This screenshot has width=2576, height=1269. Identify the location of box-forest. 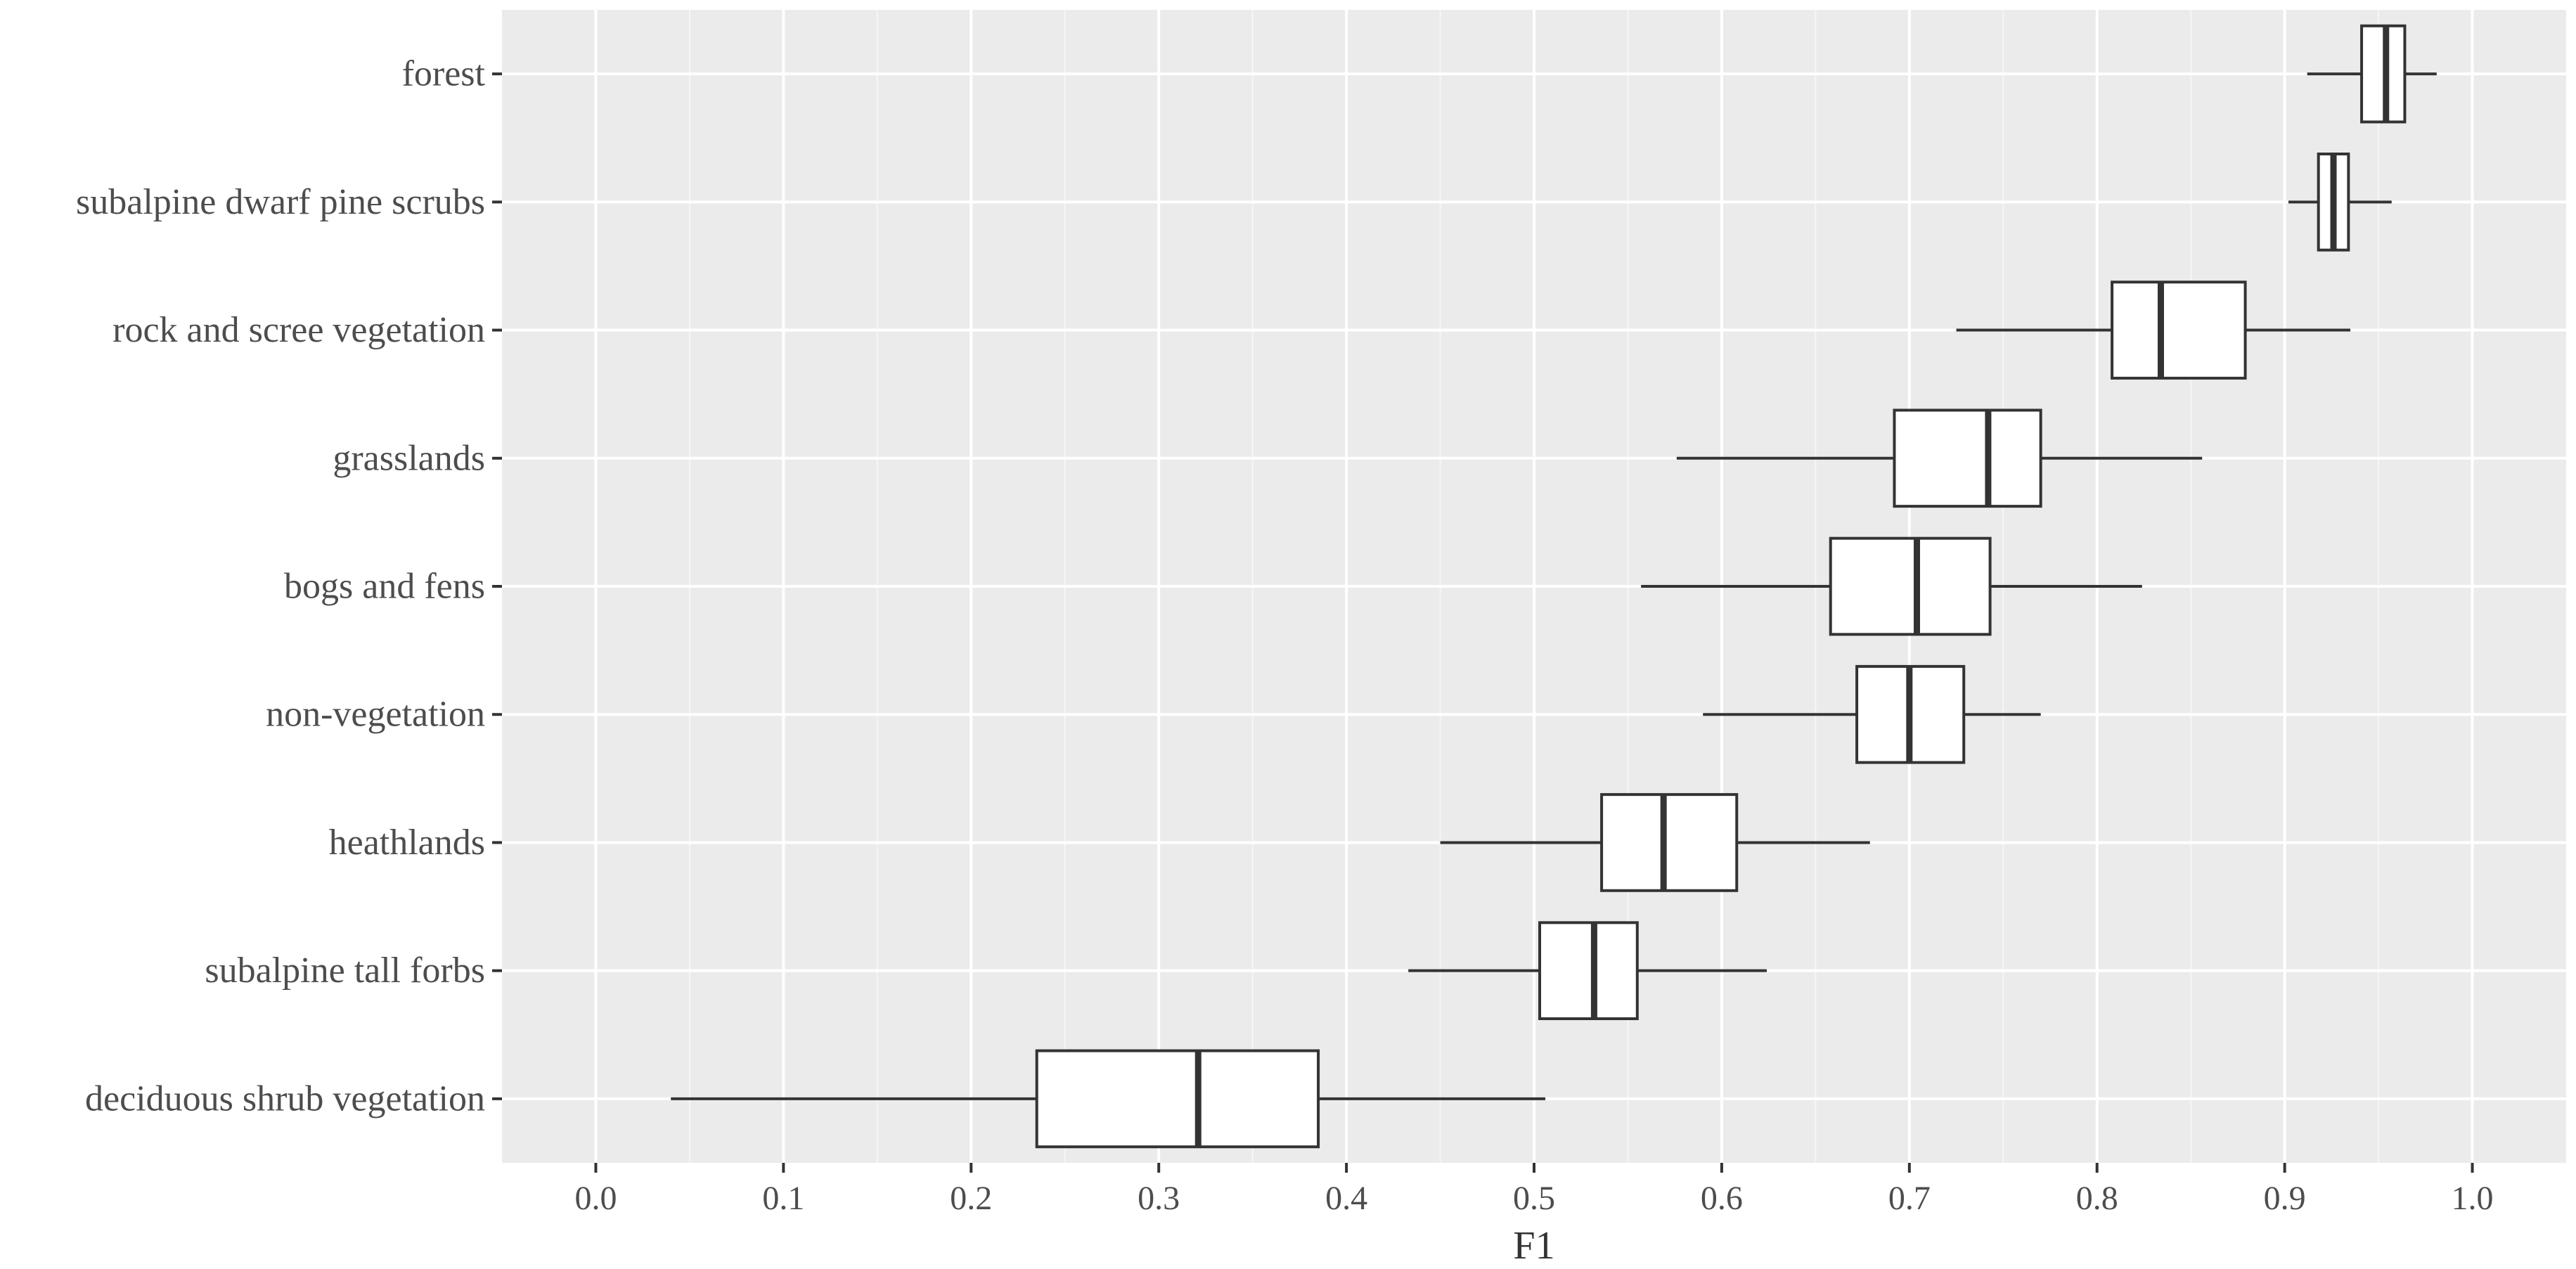
(2372, 74).